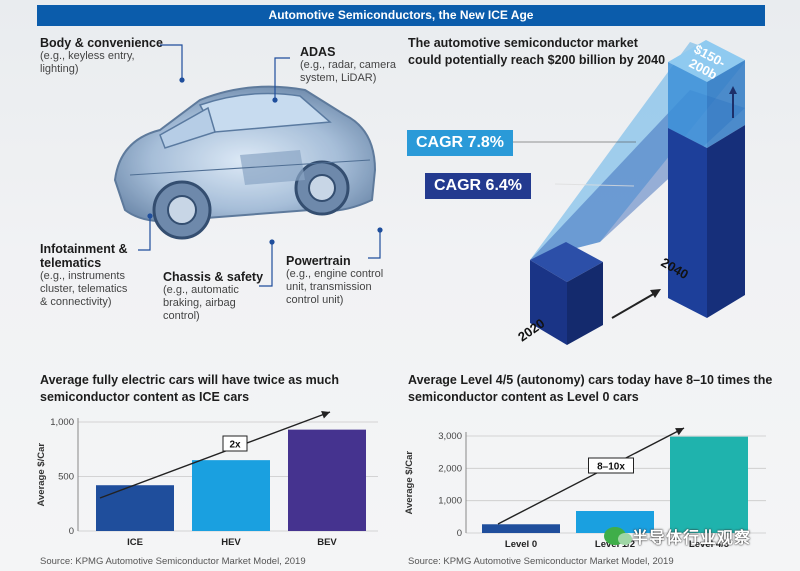 This screenshot has width=800, height=571. I want to click on y-tick-label: 3,000, so click(450, 436).